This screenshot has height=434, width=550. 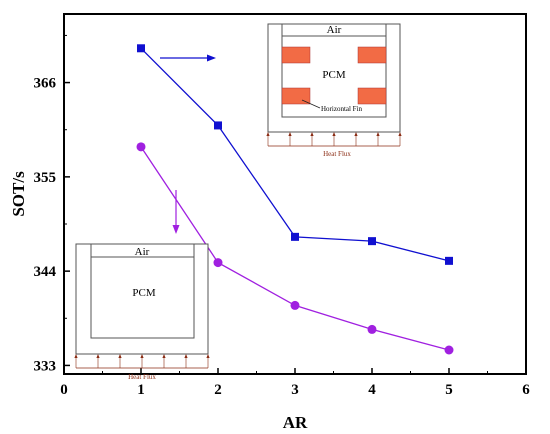 I want to click on y-tick-label-3: 366, so click(x=45, y=84).